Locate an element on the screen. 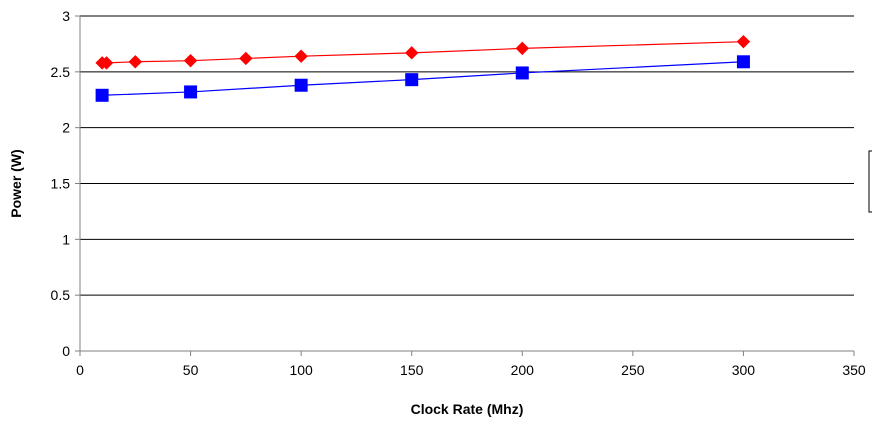 This screenshot has width=872, height=426. y-tick-label-1: 0.5 is located at coordinates (61, 295).